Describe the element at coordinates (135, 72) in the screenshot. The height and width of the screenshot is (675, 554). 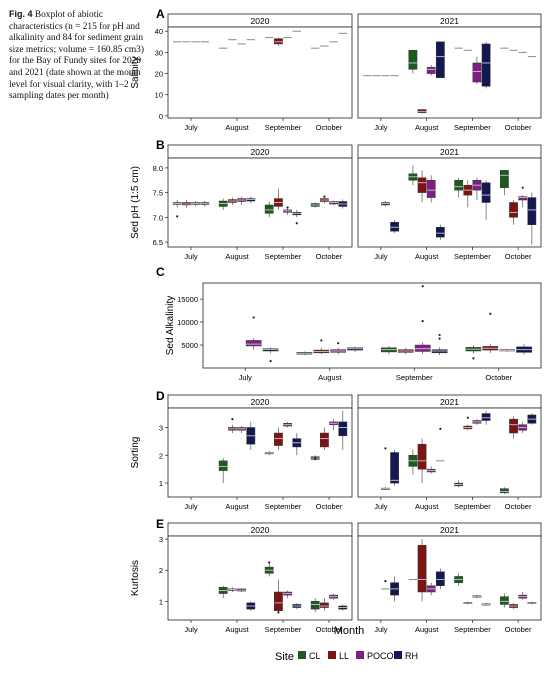
I see `y-axis-title-a: Salinity` at that location.